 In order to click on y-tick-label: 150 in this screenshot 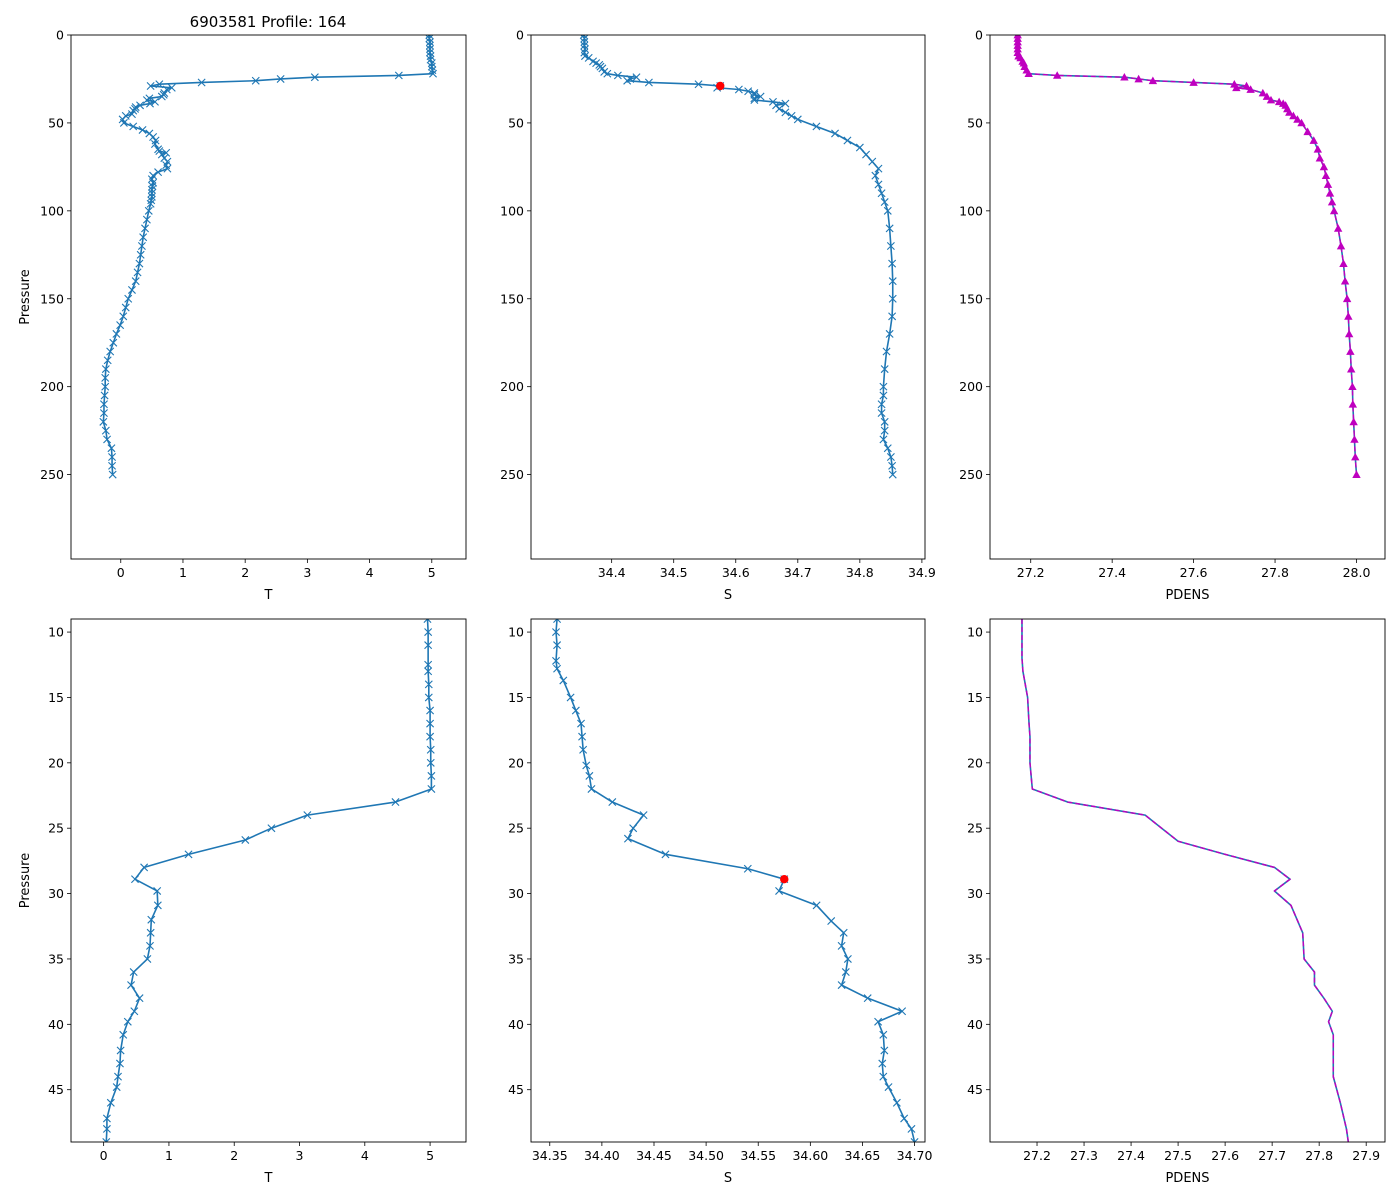, I will do `click(52, 298)`.